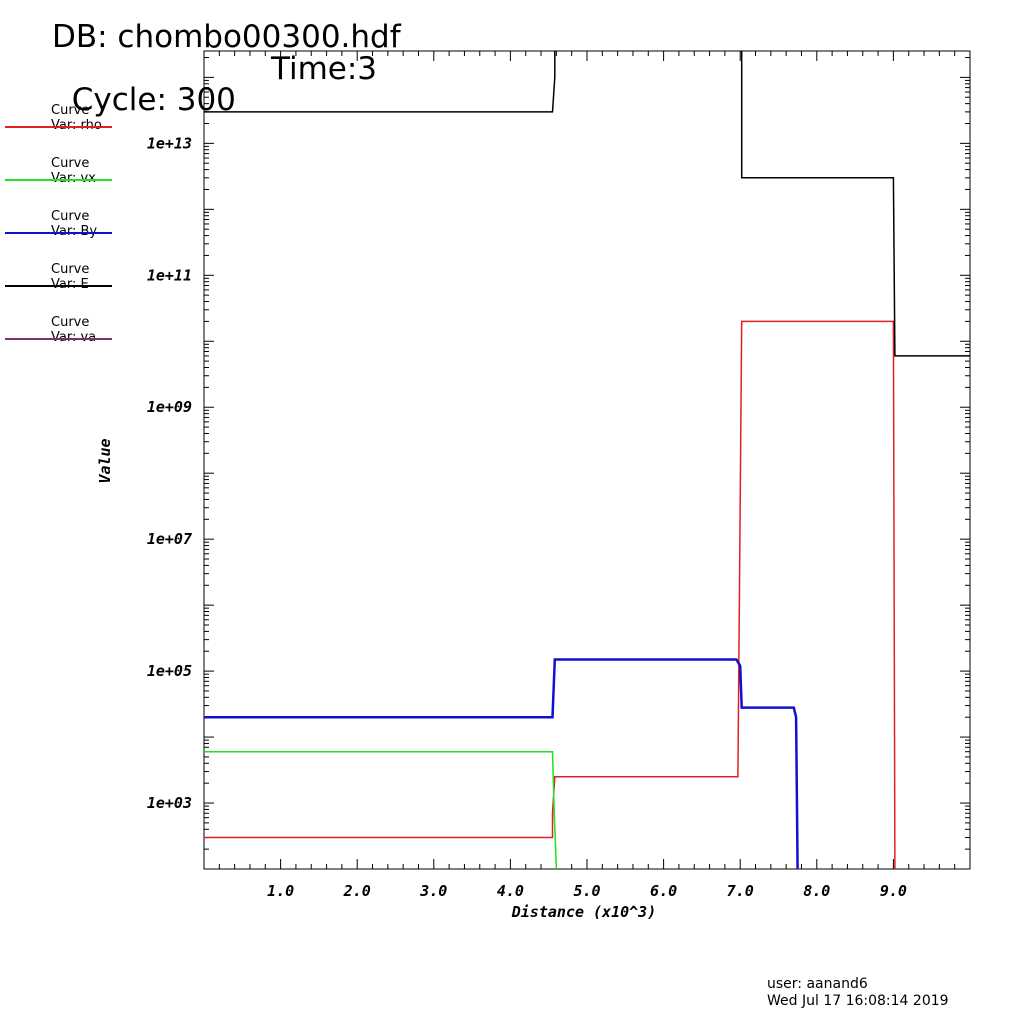 The width and height of the screenshot is (1024, 1024). I want to click on time-label: Time:3, so click(324, 69).